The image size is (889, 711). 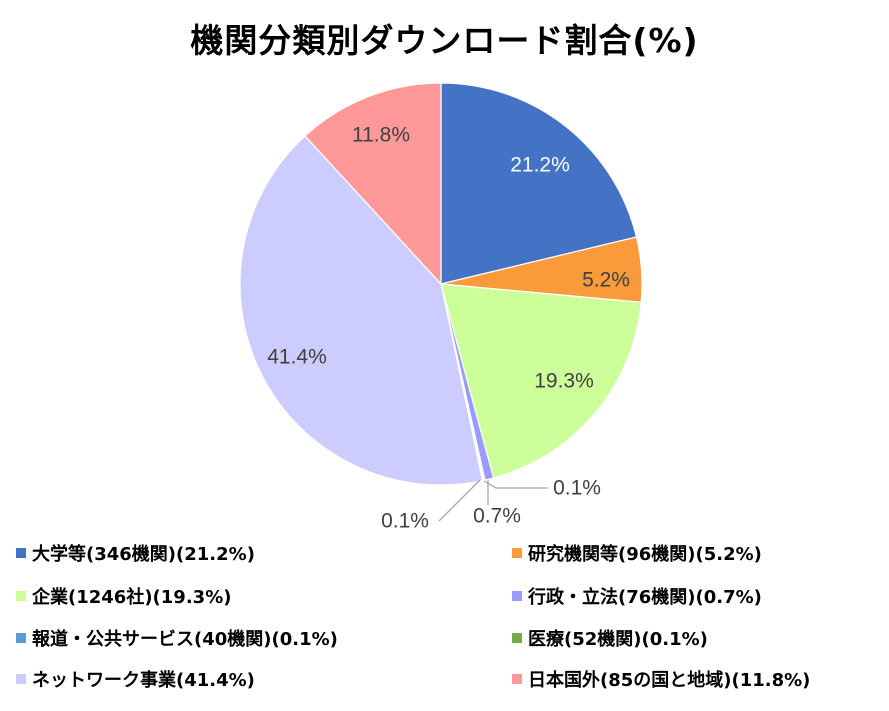 What do you see at coordinates (606, 280) in the screenshot?
I see `slice-data-label: 5.2%` at bounding box center [606, 280].